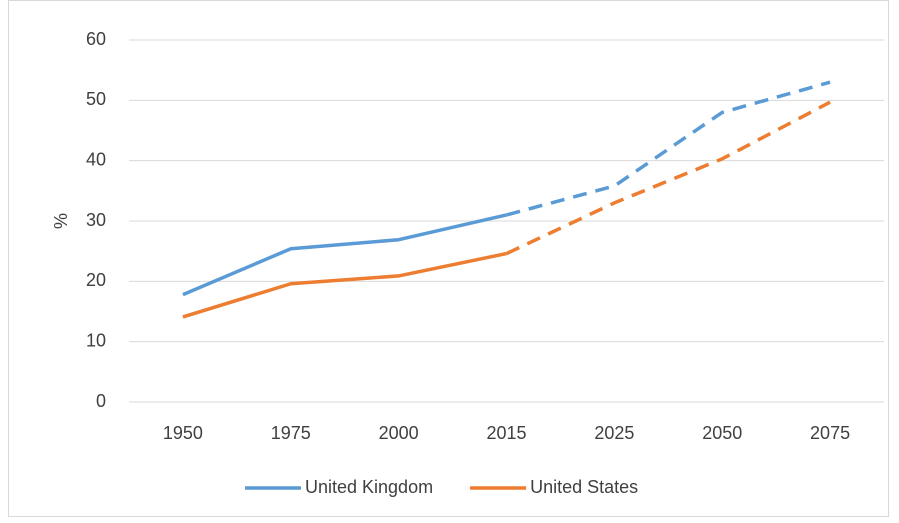 The width and height of the screenshot is (899, 523). Describe the element at coordinates (61, 221) in the screenshot. I see `y-axis-label: %` at that location.